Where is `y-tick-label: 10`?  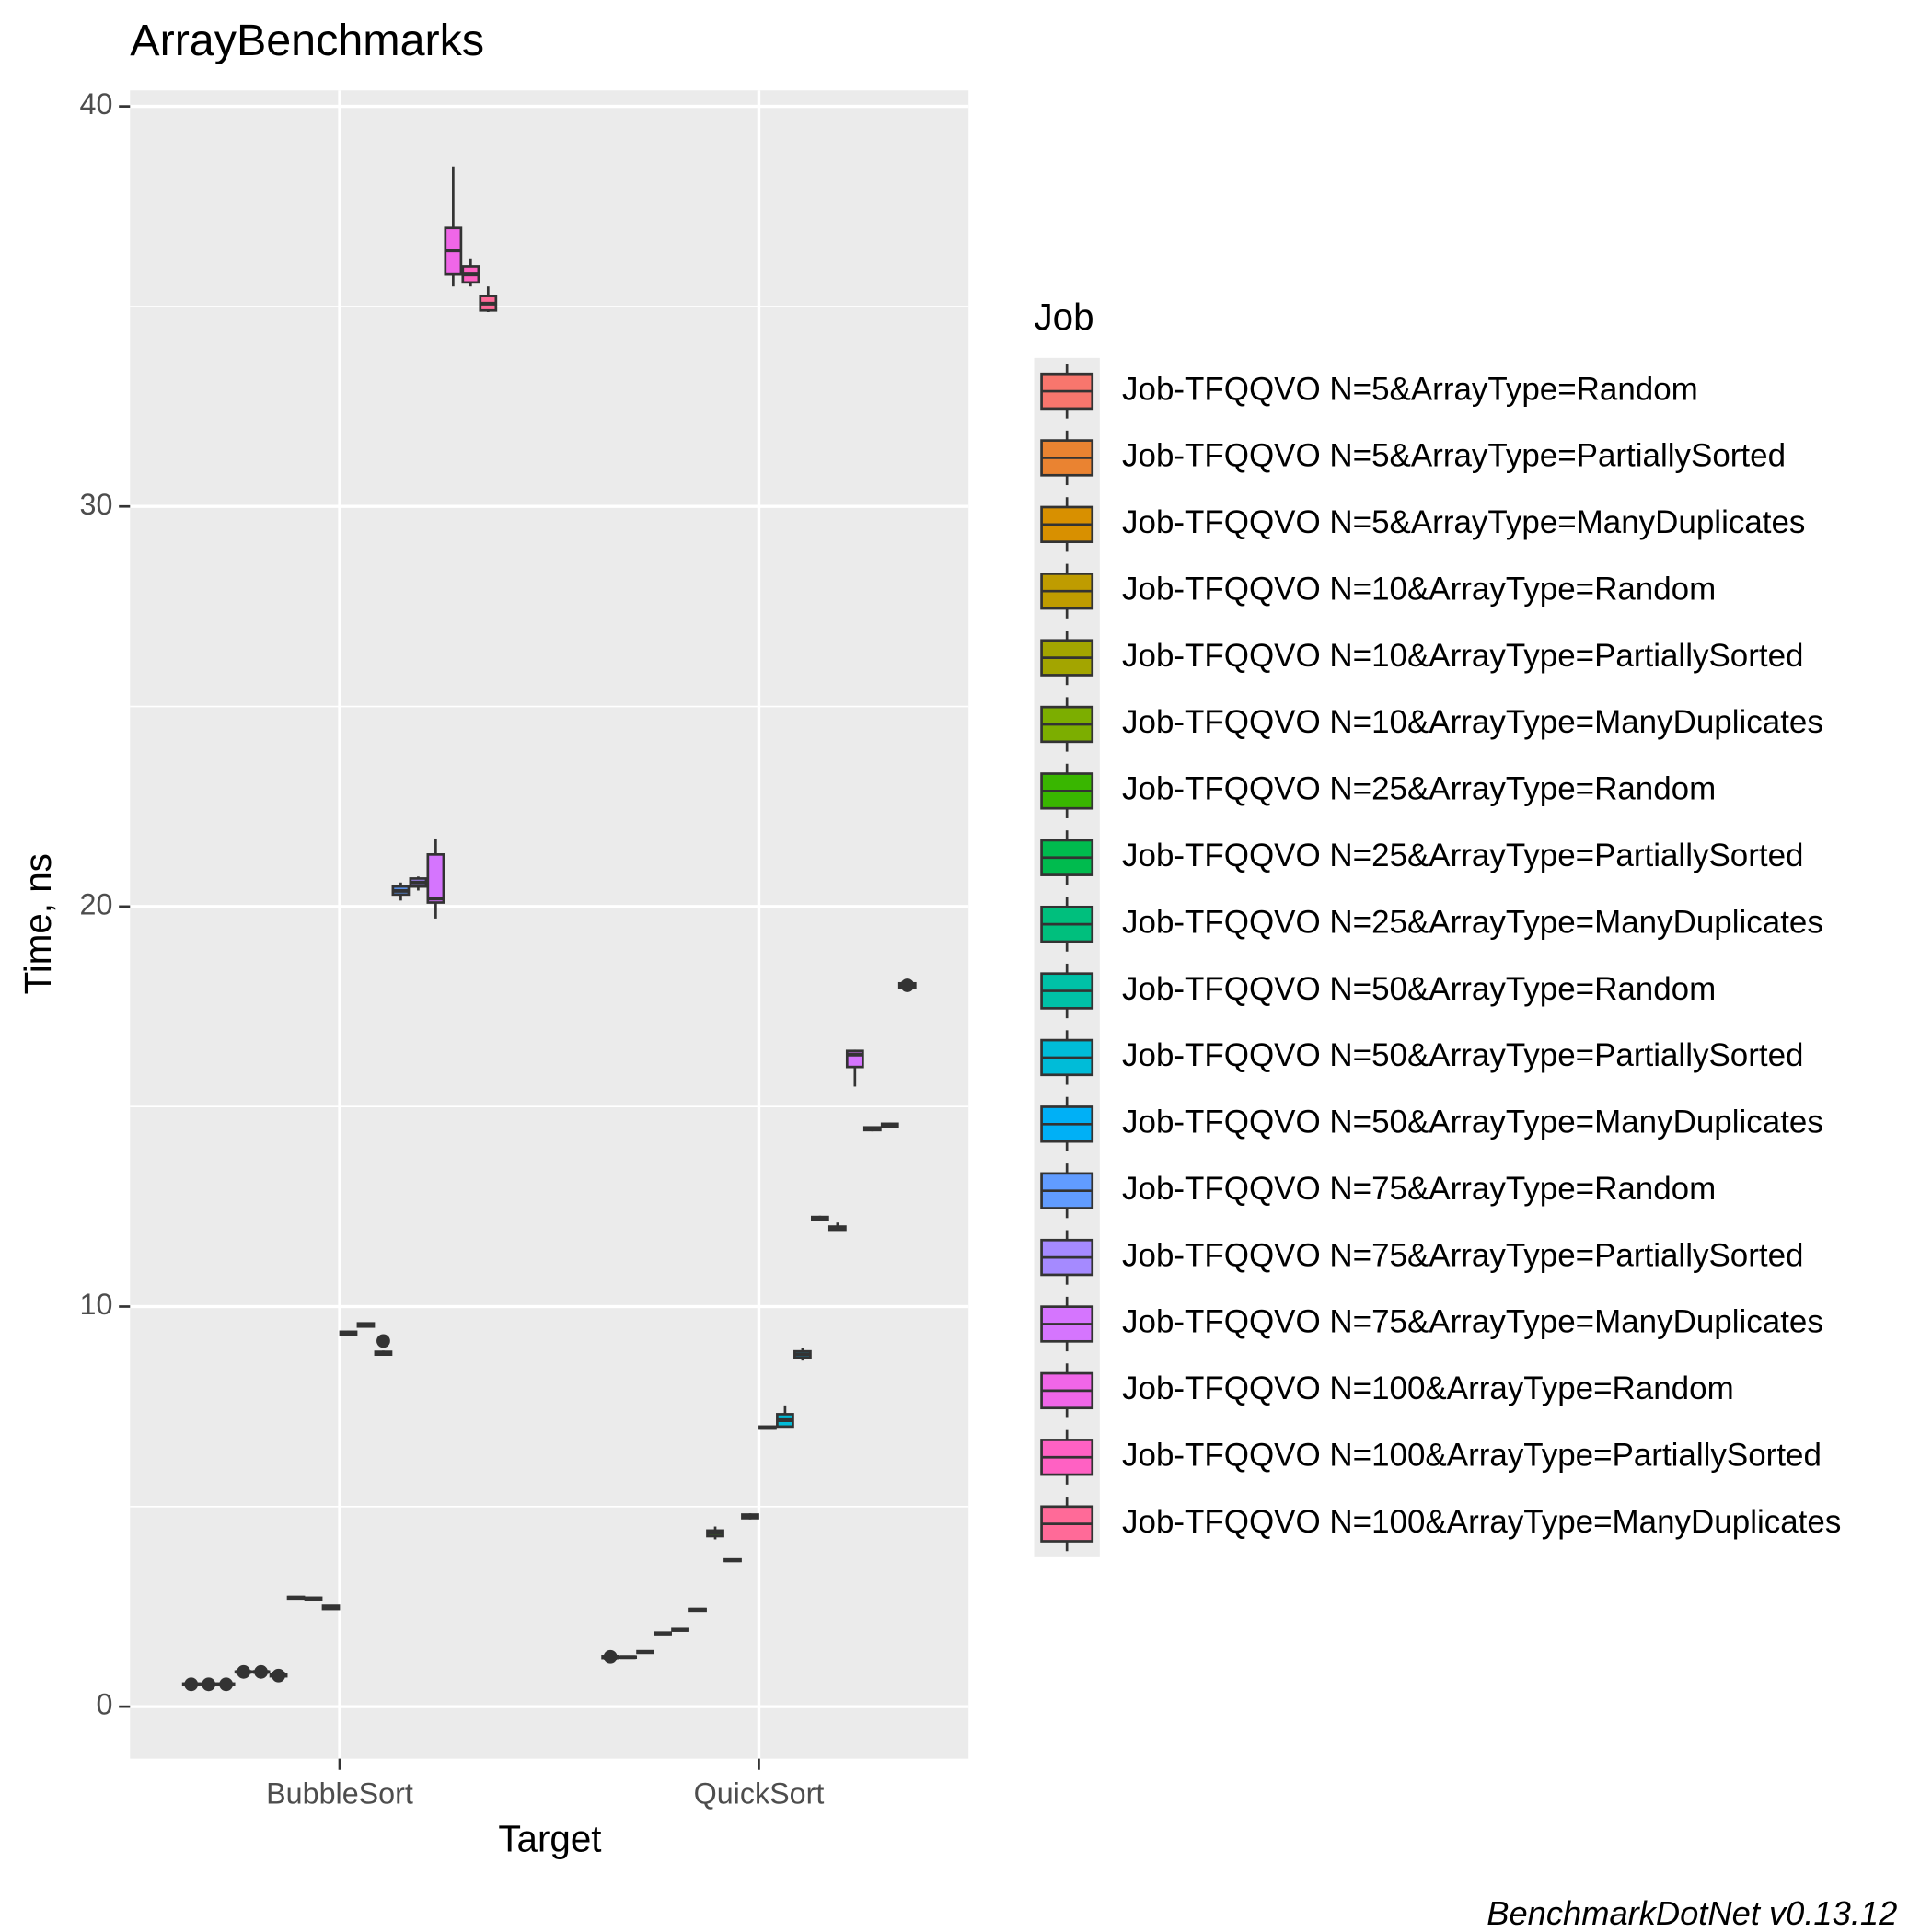 y-tick-label: 10 is located at coordinates (96, 1305).